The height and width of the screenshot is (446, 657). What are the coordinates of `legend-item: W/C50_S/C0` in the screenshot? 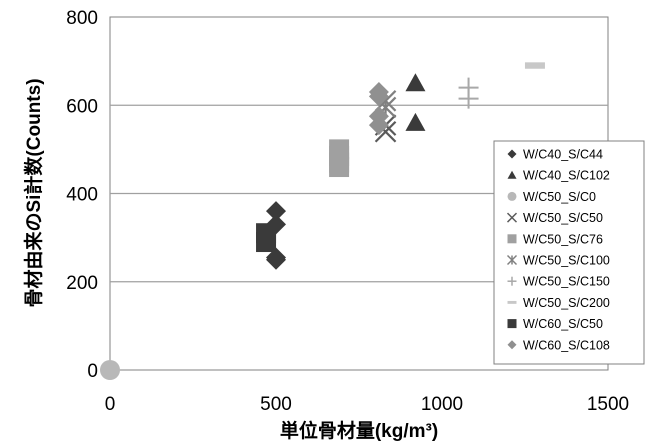 It's located at (551, 197).